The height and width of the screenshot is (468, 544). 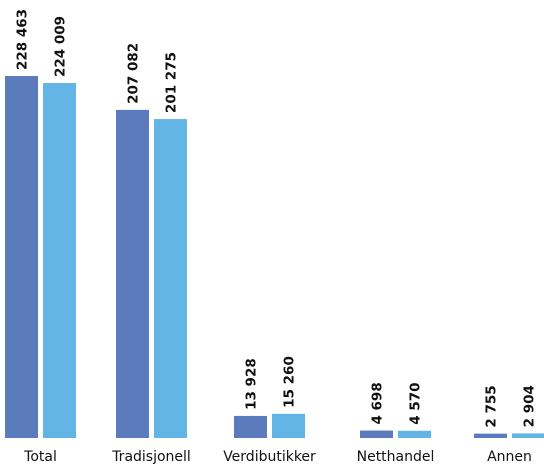 What do you see at coordinates (61, 46) in the screenshot?
I see `value-label-total-series-2: 224 009` at bounding box center [61, 46].